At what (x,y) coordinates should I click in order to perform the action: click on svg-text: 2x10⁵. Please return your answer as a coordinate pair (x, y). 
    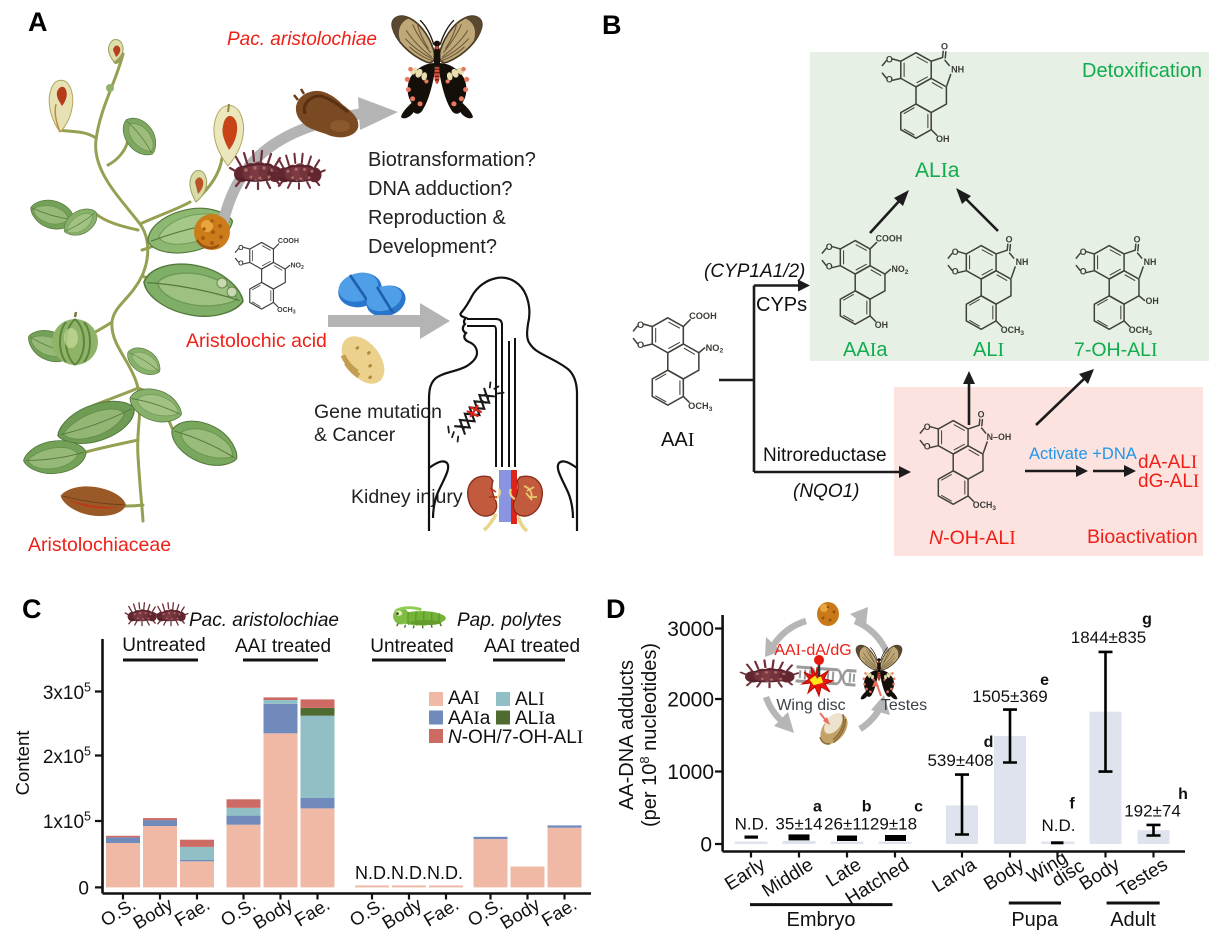
    Looking at the image, I should click on (67, 757).